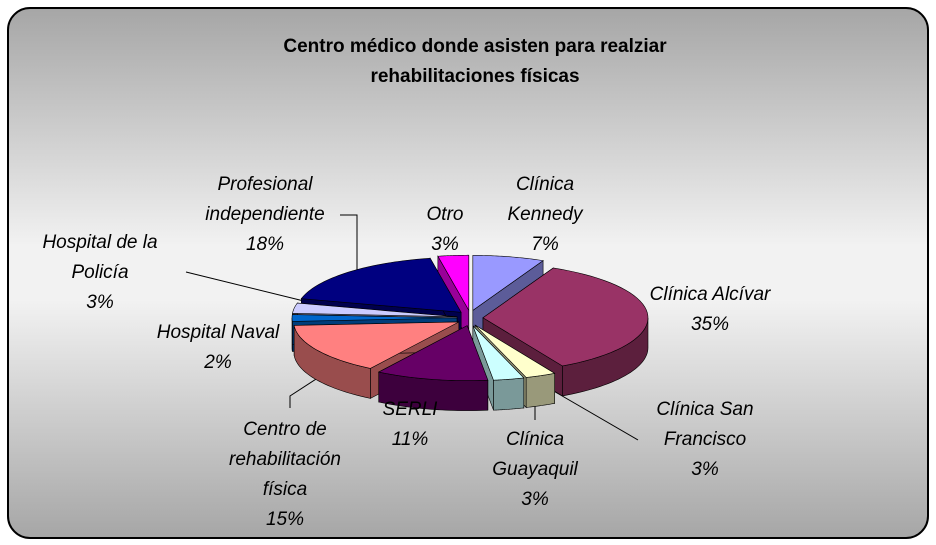 The width and height of the screenshot is (936, 545). I want to click on slice-label: Clínica Guayaquil, so click(535, 454).